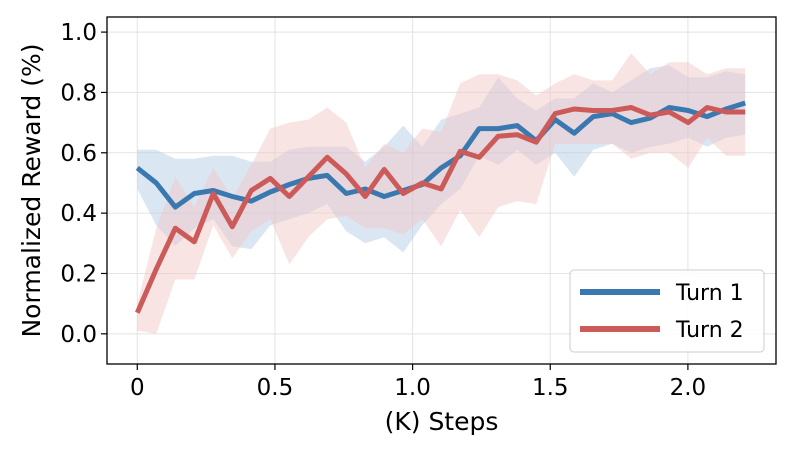  Describe the element at coordinates (667, 311) in the screenshot. I see `legend: Turn 1 Turn 2` at that location.